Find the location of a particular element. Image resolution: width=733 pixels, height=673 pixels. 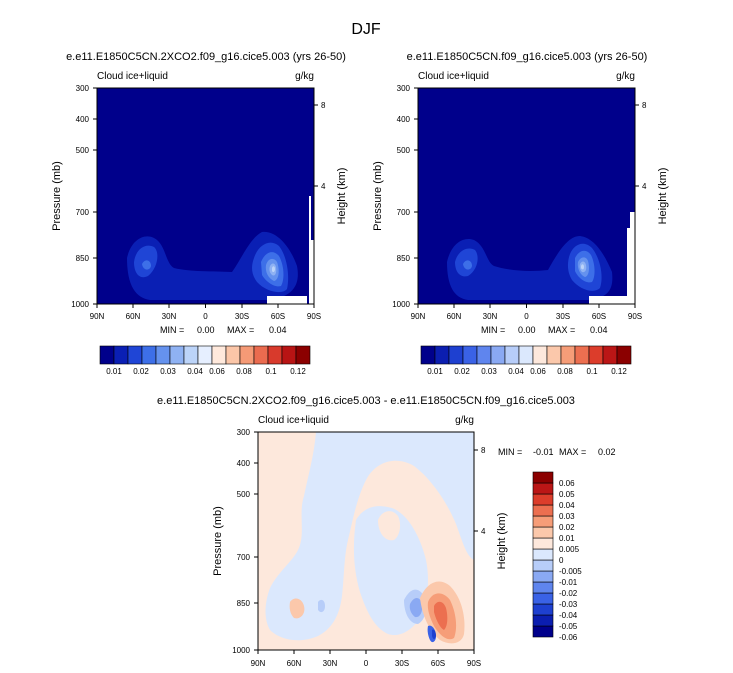

panel-c-x-tick-90n: 90N is located at coordinates (258, 663).